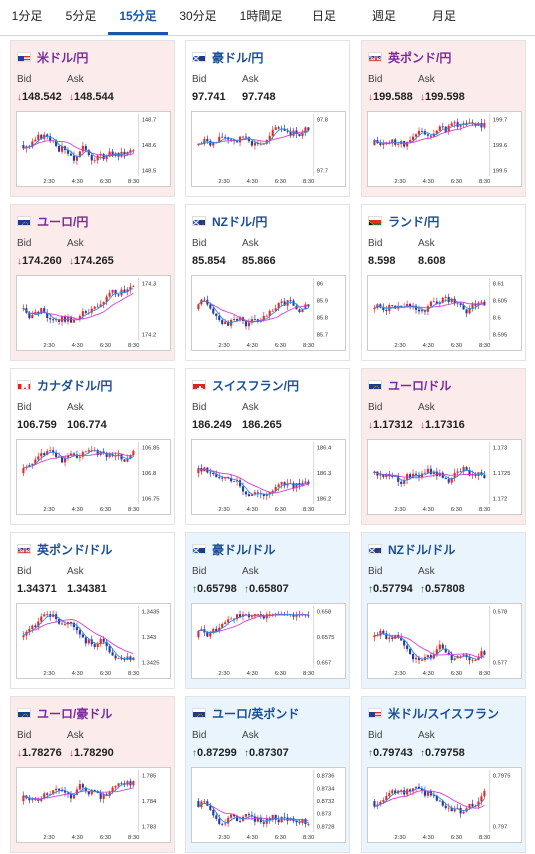 The height and width of the screenshot is (854, 535). I want to click on currency-pair-title: 英ポンド/ドル, so click(75, 549).